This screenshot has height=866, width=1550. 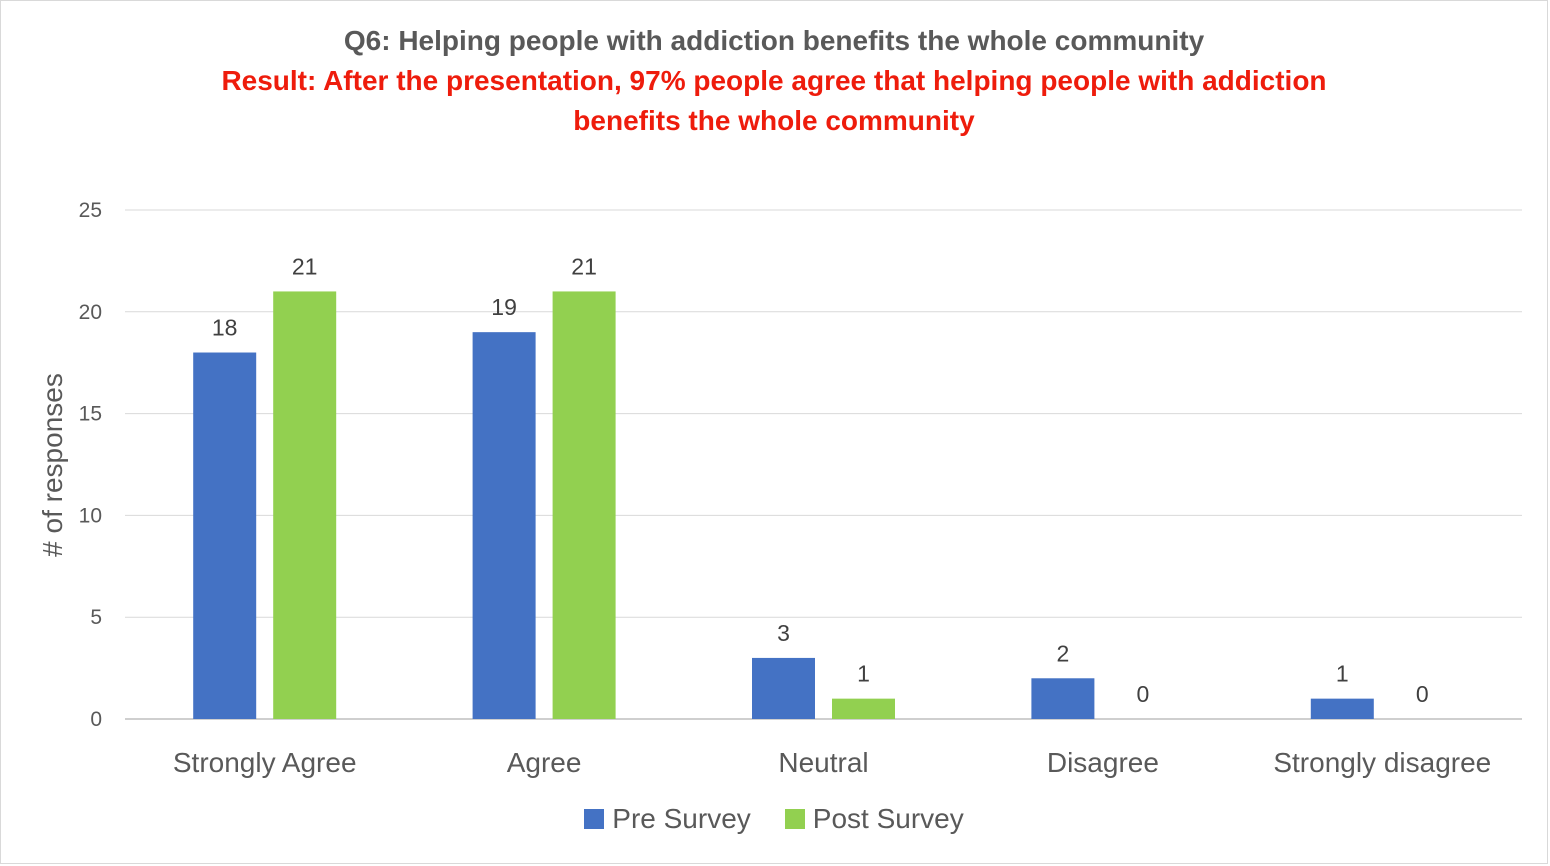 What do you see at coordinates (96, 719) in the screenshot?
I see `y-tick-label: 0` at bounding box center [96, 719].